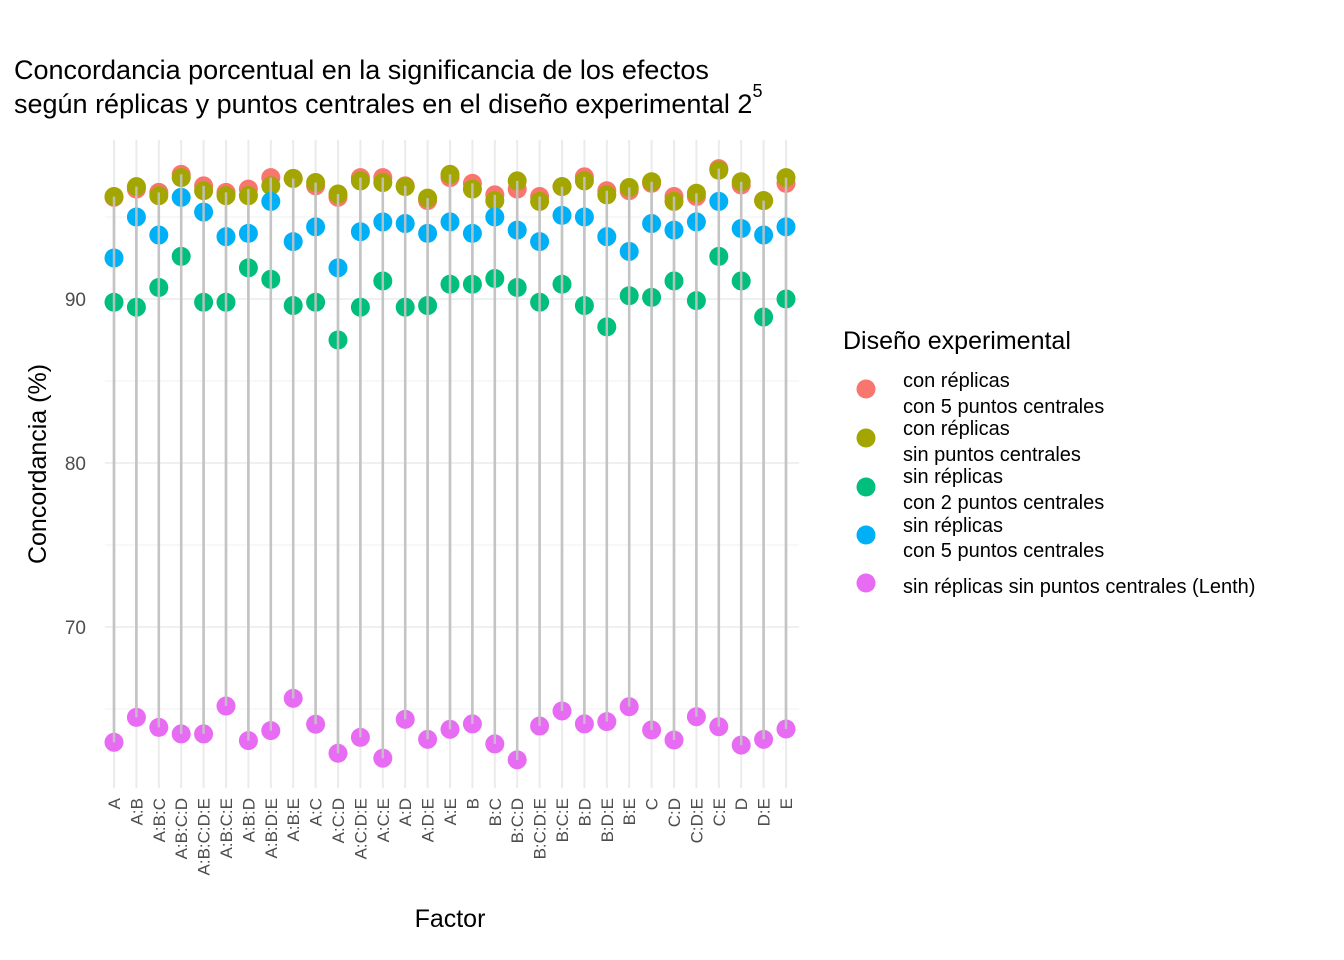 The width and height of the screenshot is (1344, 960). Describe the element at coordinates (450, 811) in the screenshot. I see `x-tick-label: A:E` at that location.